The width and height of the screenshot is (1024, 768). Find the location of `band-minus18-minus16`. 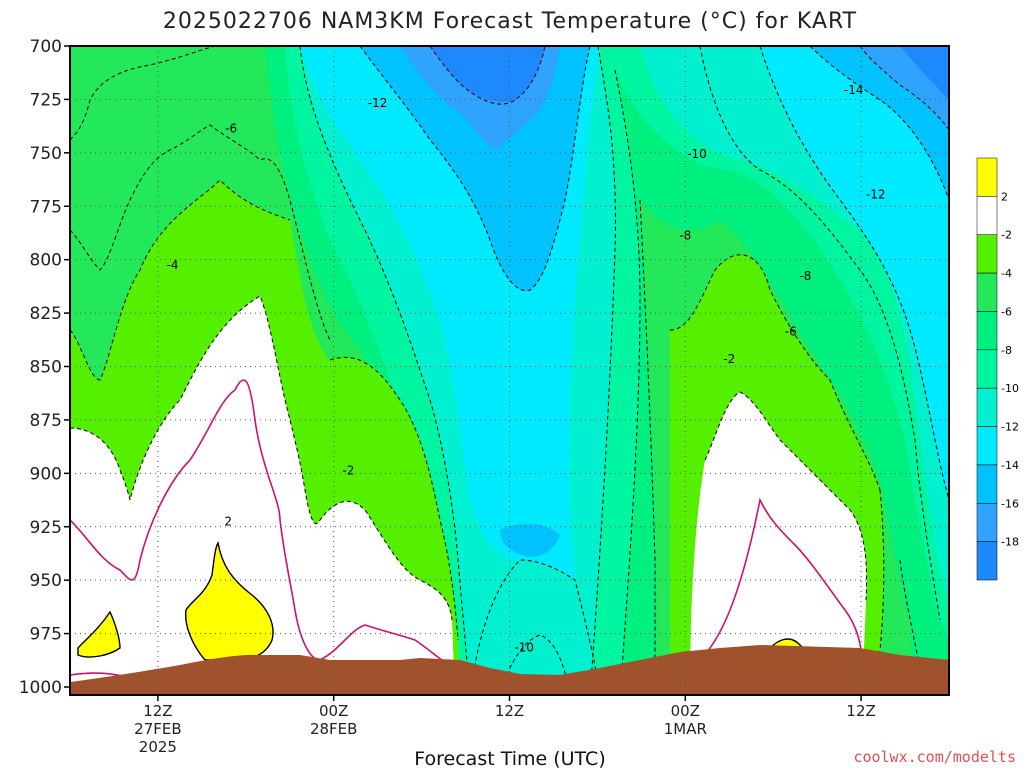

band-minus18-minus16 is located at coordinates (674, 98).